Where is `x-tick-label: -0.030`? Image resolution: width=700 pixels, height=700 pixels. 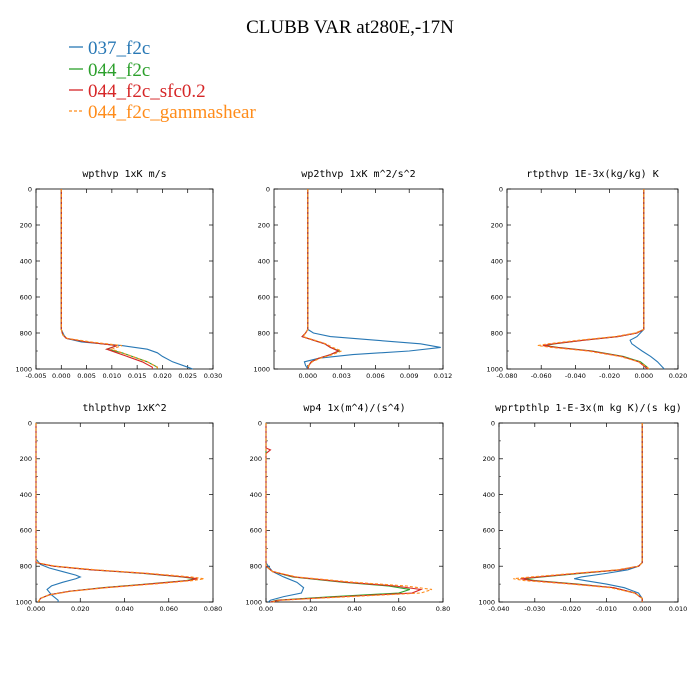 x-tick-label: -0.030 is located at coordinates (534, 609).